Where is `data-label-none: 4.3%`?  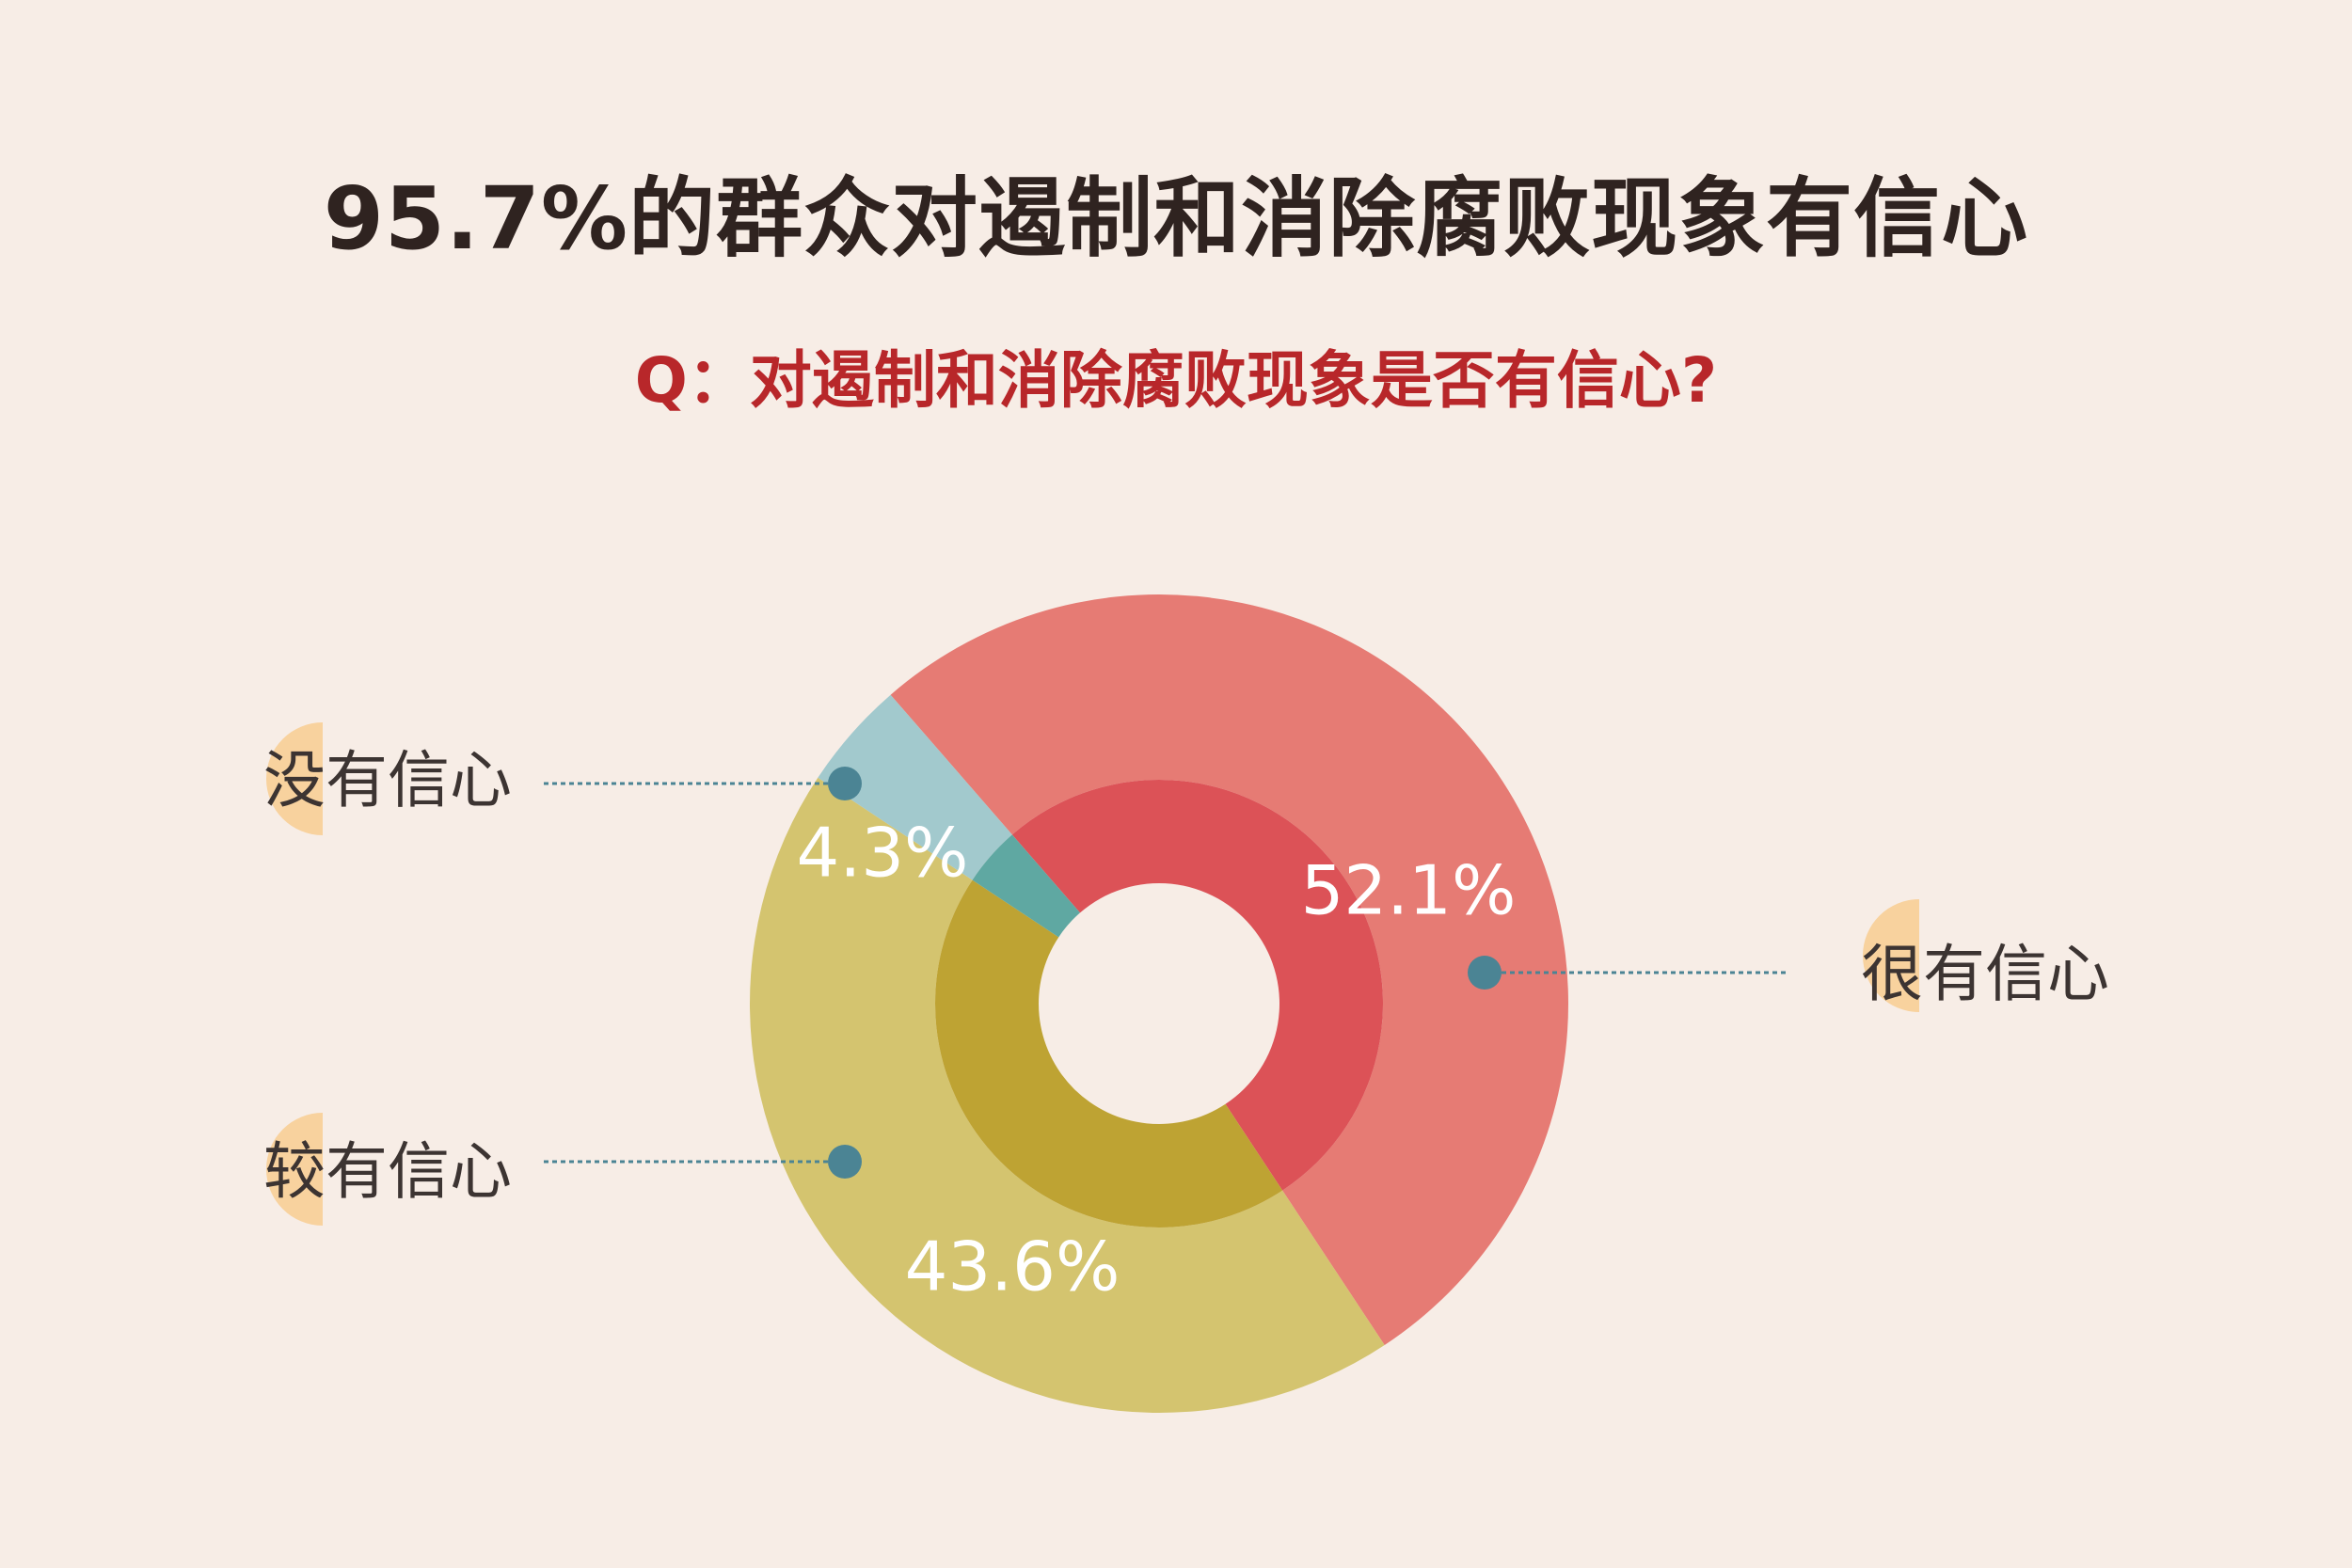
data-label-none: 4.3% is located at coordinates (883, 853).